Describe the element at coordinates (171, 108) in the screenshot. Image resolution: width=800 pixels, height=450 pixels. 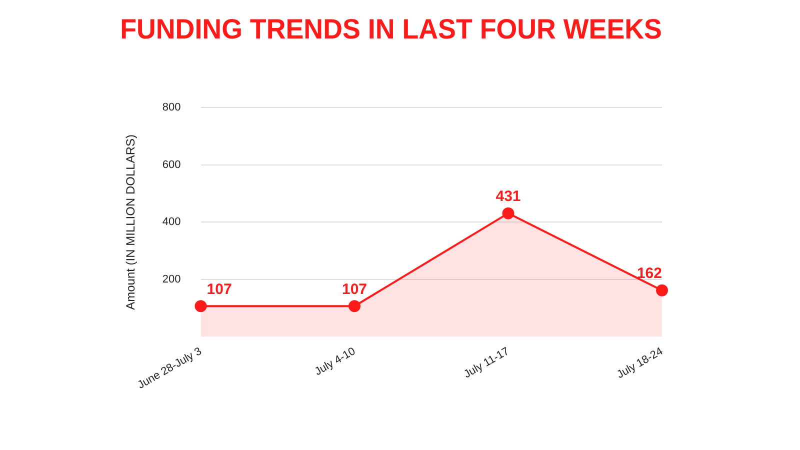
I see `y-tick-label: 800` at that location.